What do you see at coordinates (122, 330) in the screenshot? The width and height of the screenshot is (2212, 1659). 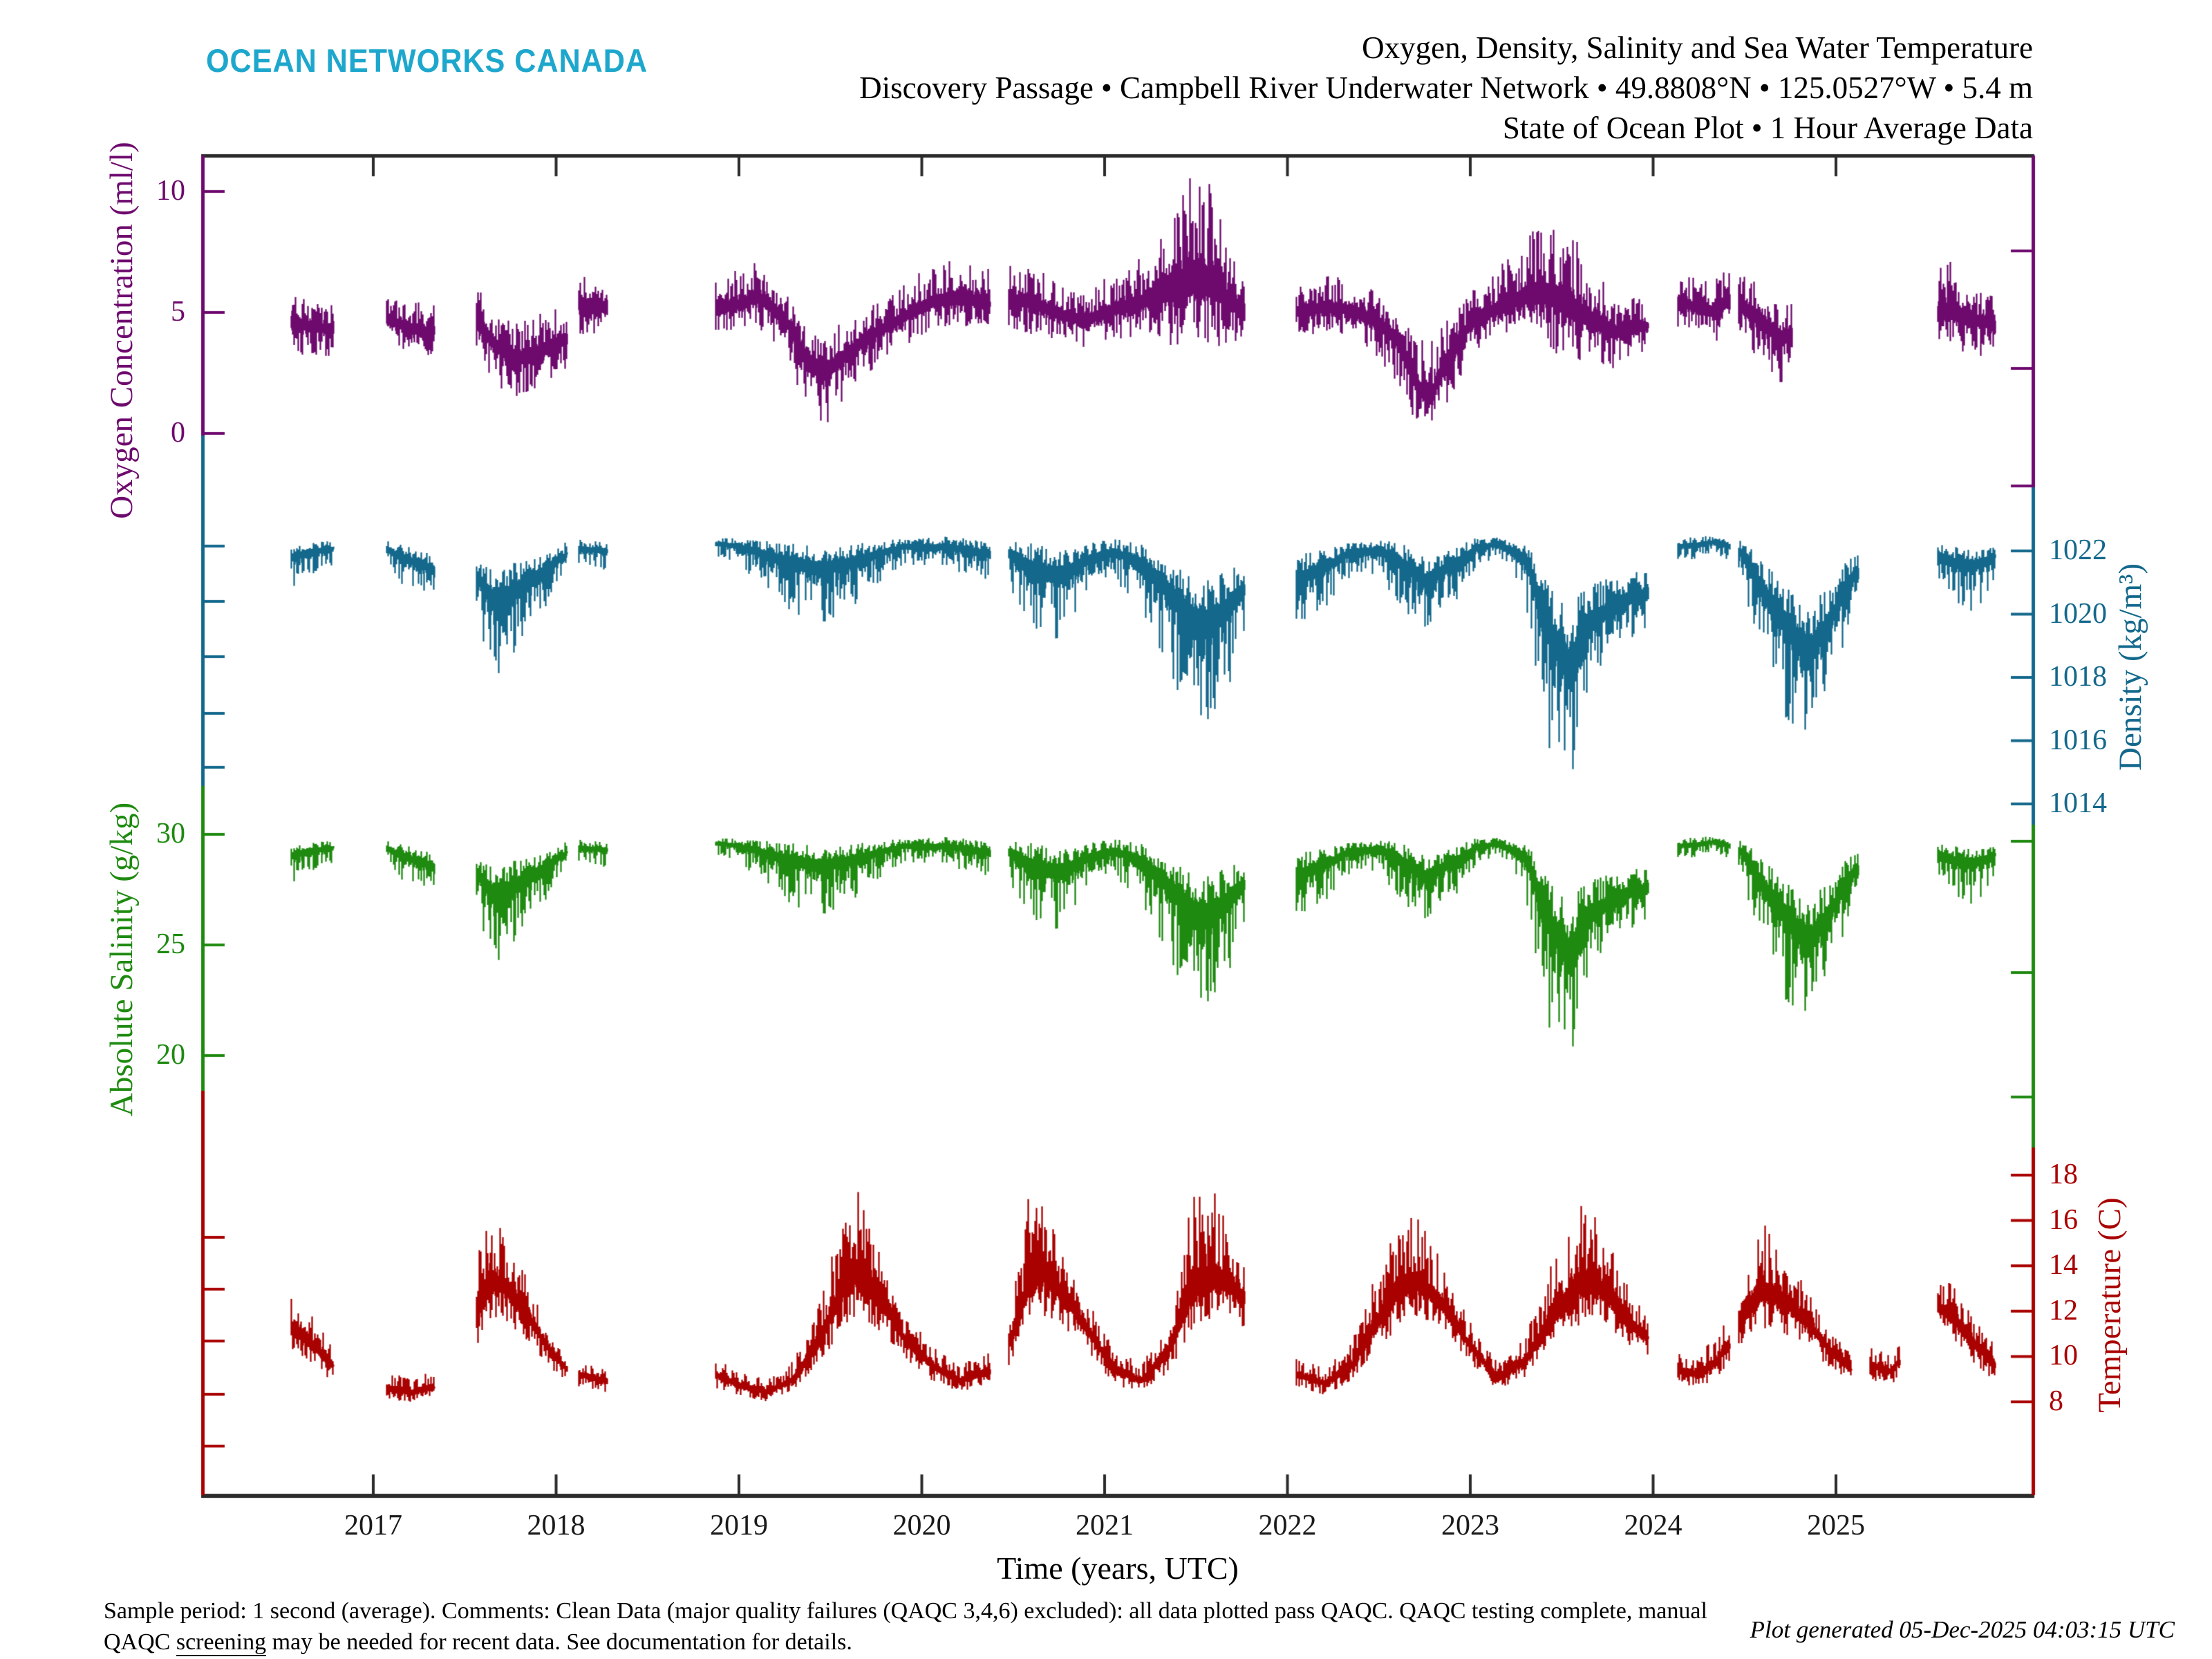 I see `oxygen-axis-label: Oxygen Concentration (ml/l)` at bounding box center [122, 330].